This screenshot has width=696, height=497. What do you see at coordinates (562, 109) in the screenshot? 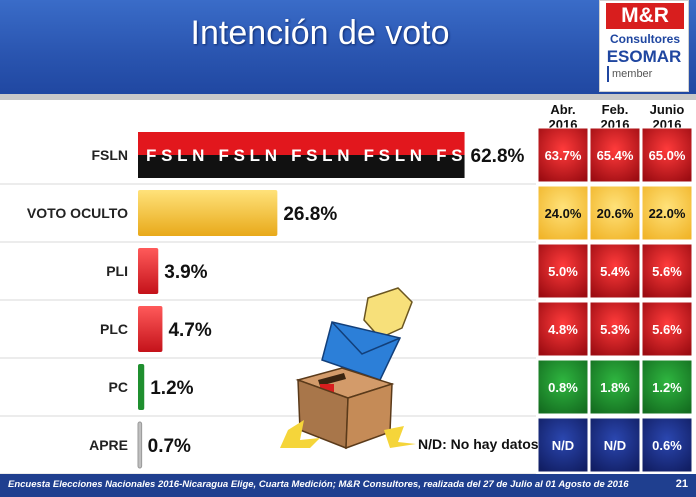
I see `table-header: Abr.` at bounding box center [562, 109].